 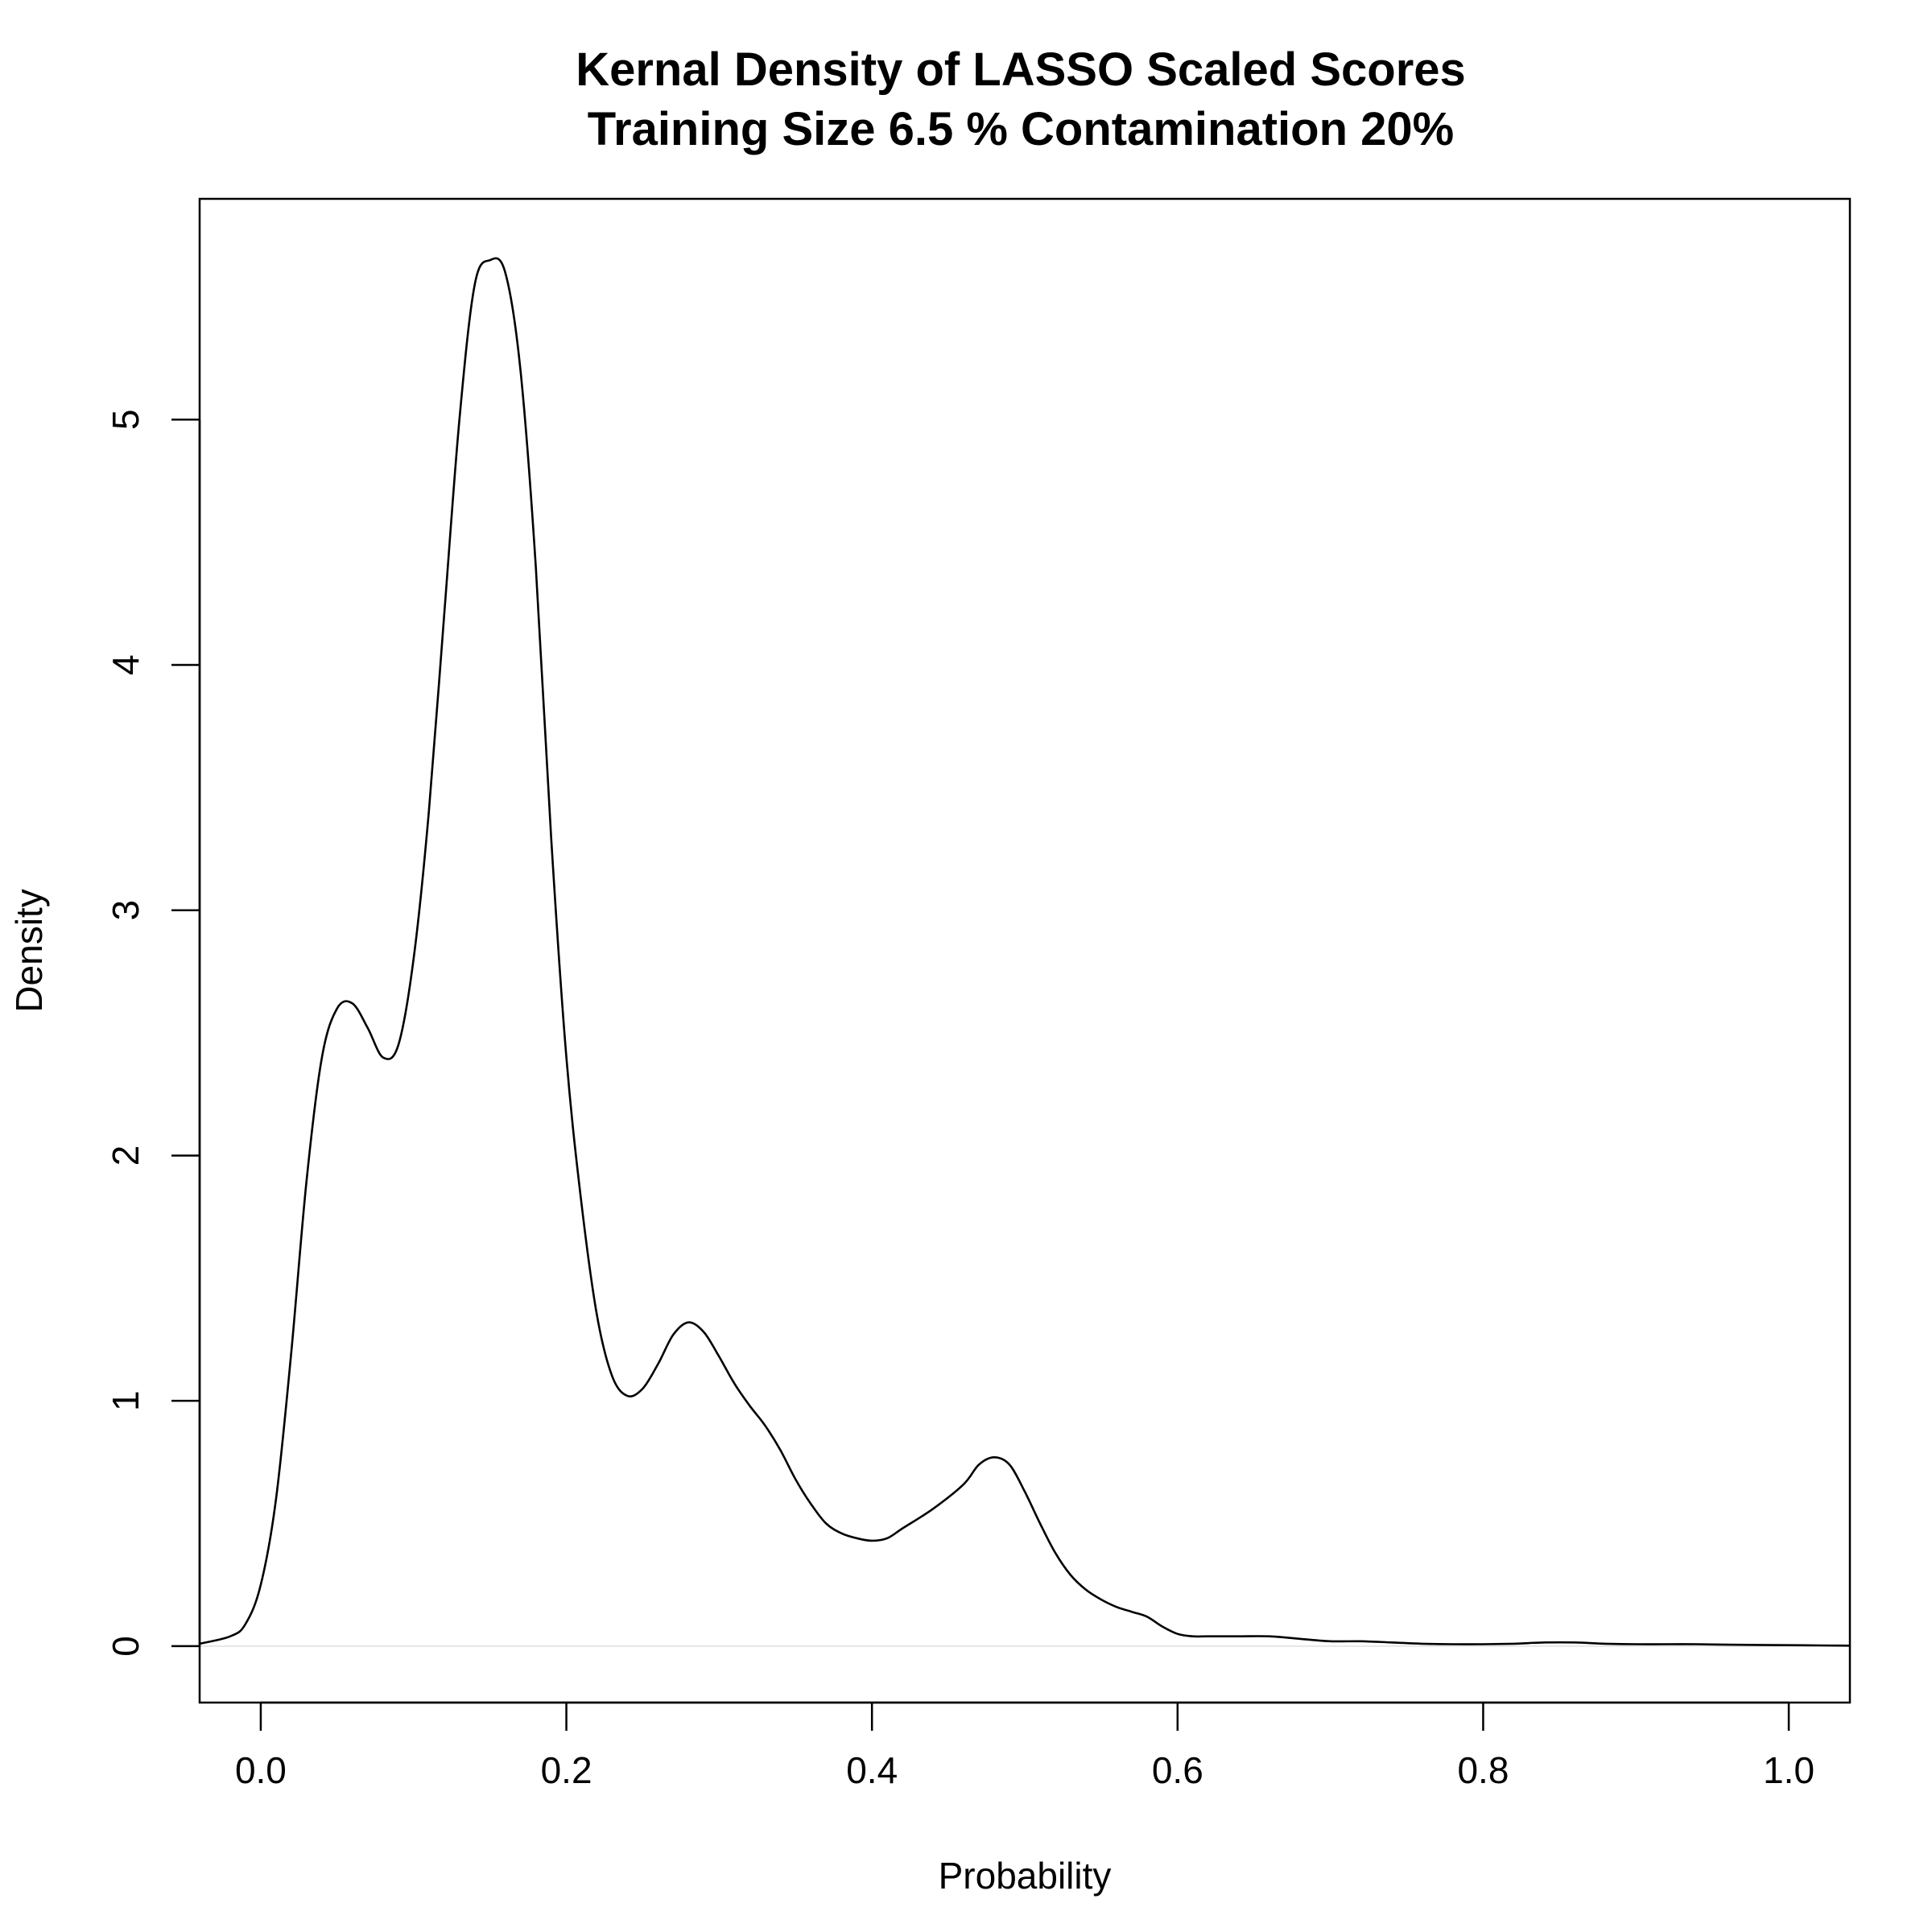 What do you see at coordinates (29, 950) in the screenshot?
I see `y-axis-label: Density` at bounding box center [29, 950].